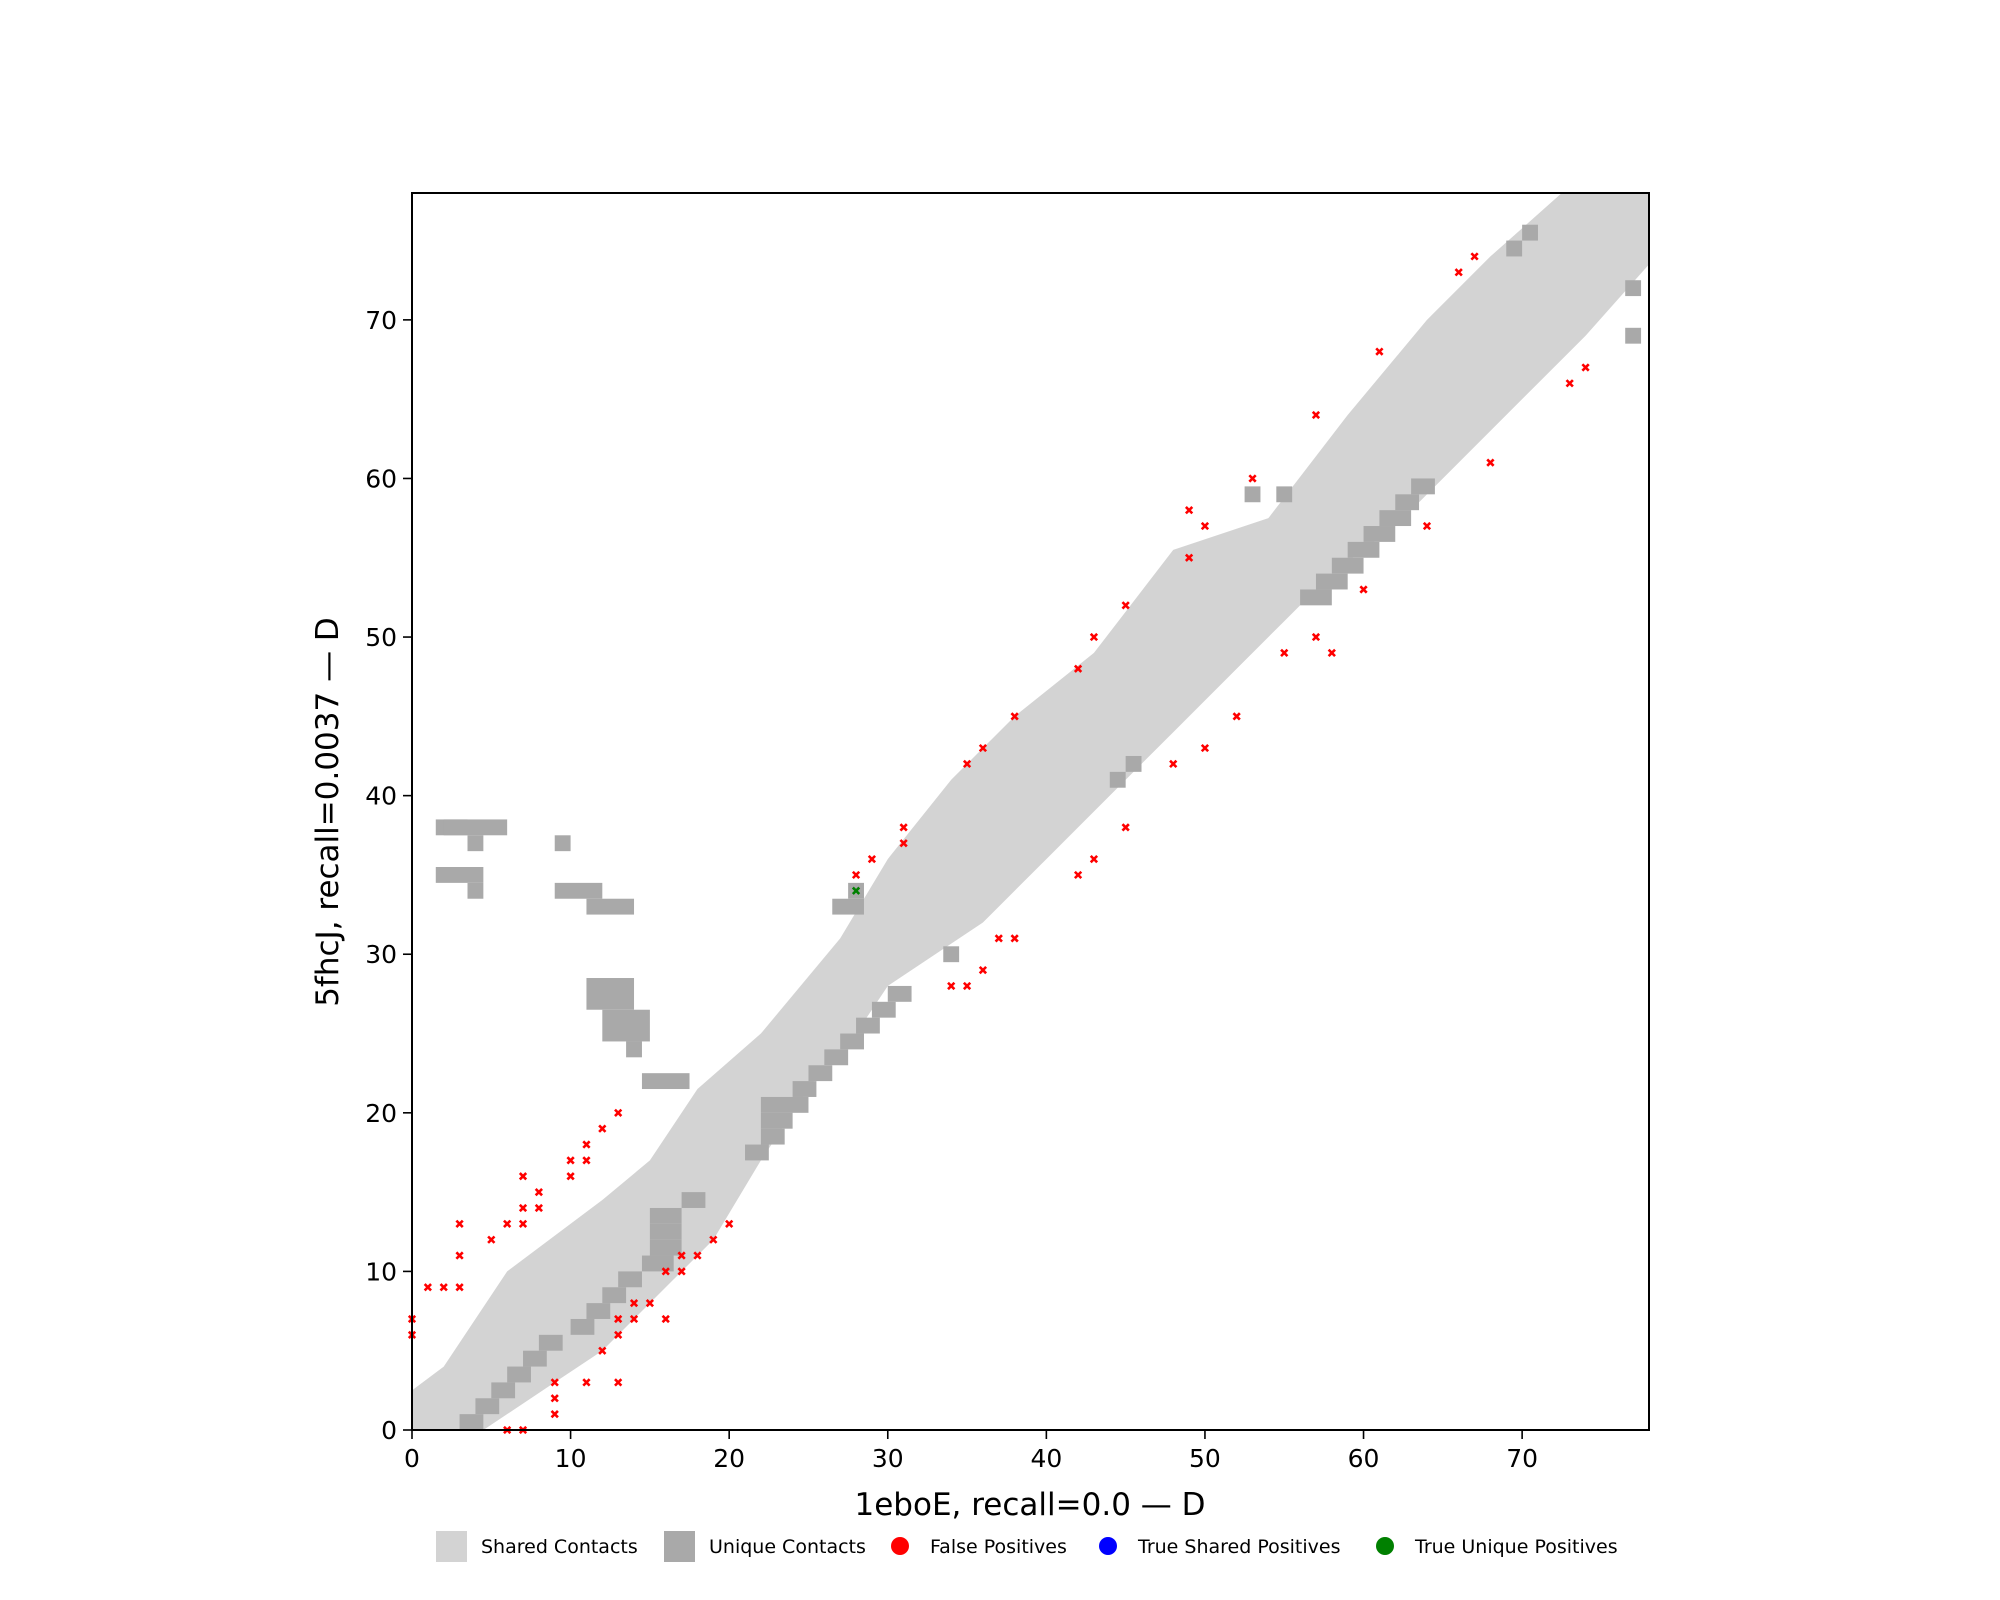 The height and width of the screenshot is (1600, 2000). What do you see at coordinates (381, 796) in the screenshot?
I see `y-tick-label: 40` at bounding box center [381, 796].